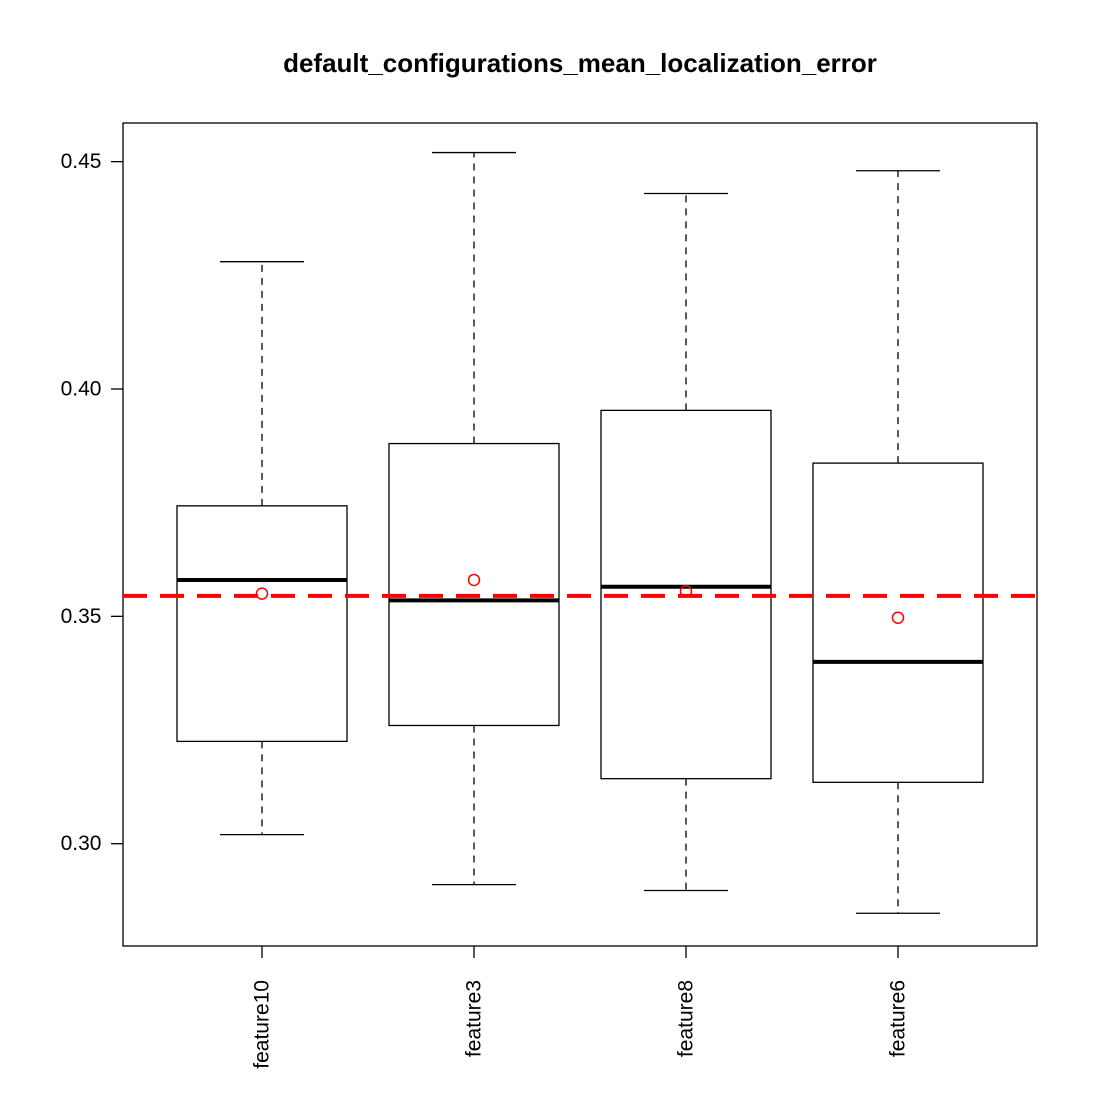 The width and height of the screenshot is (1100, 1100). Describe the element at coordinates (686, 1018) in the screenshot. I see `x-tick-label-feature8: feature8` at that location.